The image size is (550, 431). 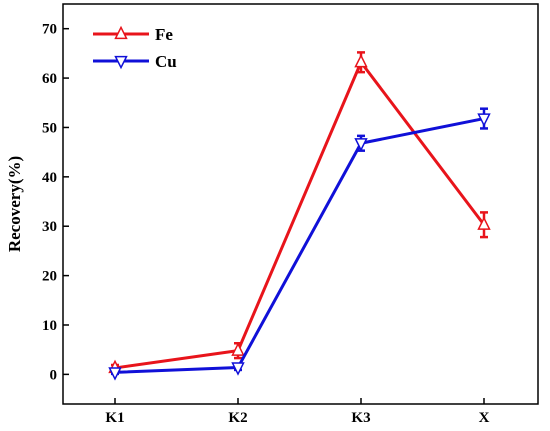 I want to click on y-tick-label: 60, so click(x=49, y=79).